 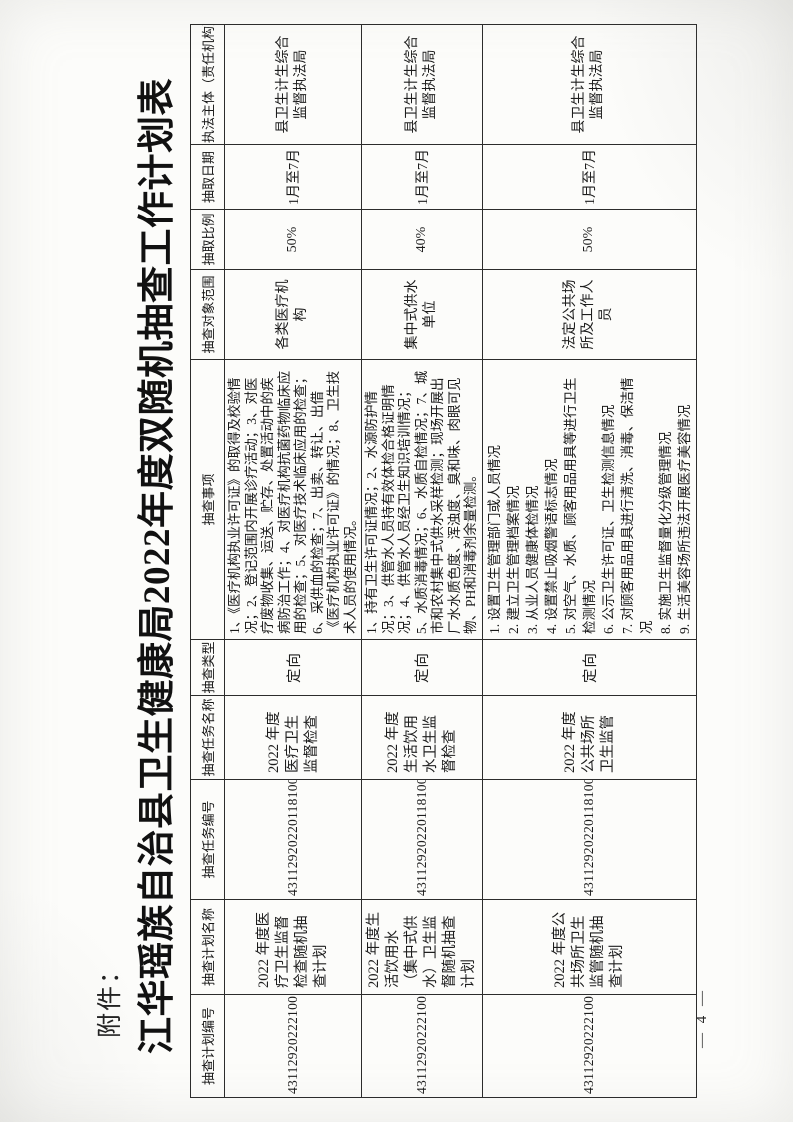 What do you see at coordinates (421, 737) in the screenshot?
I see `cell-task-name: 2022 年度生活饮用水卫生监督检查` at bounding box center [421, 737].